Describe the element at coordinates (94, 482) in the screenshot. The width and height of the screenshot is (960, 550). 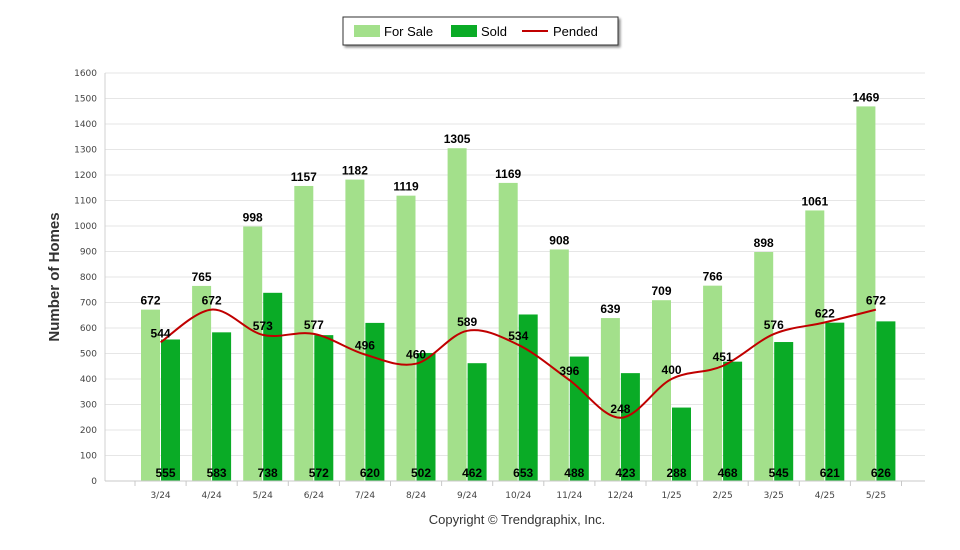
I see `y-tick-label: 0` at that location.